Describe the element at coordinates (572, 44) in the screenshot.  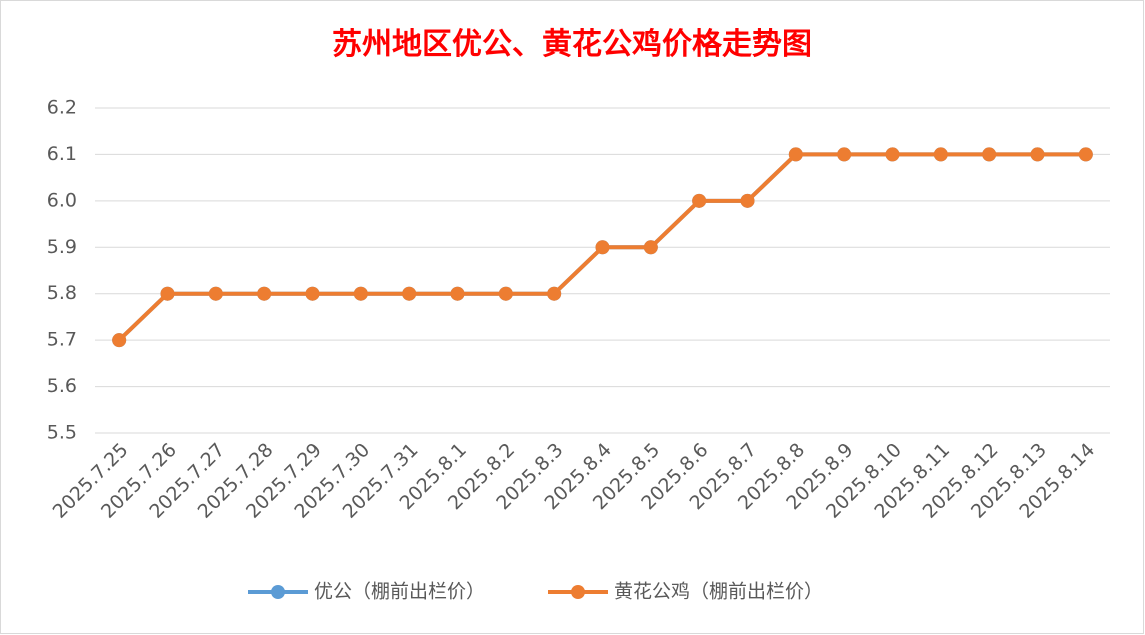
I see `chart-title: 苏州地区优公、黄花公鸡价格走势图` at that location.